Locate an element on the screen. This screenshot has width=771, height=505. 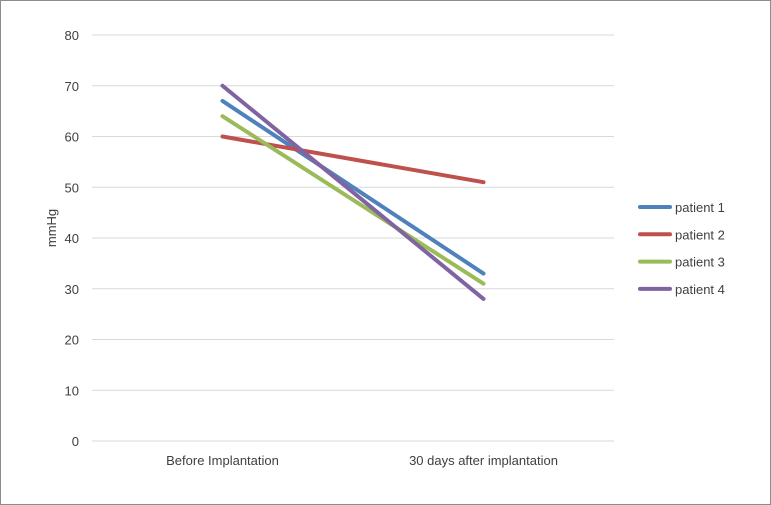
legend-label-4: patient 4 is located at coordinates (700, 289).